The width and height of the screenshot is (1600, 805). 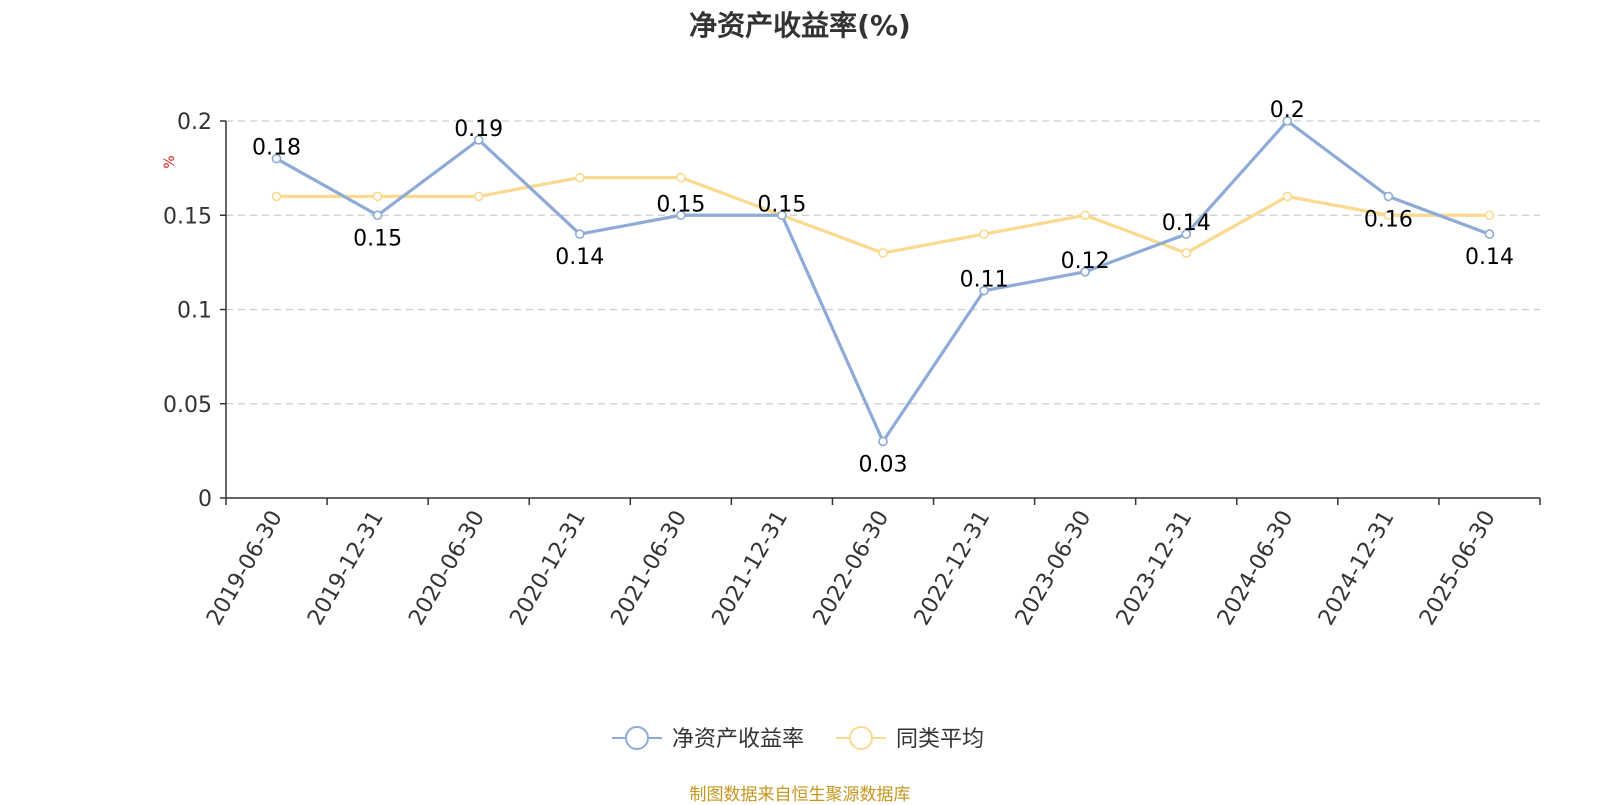 I want to click on data-label-11: 0.16, so click(x=1388, y=219).